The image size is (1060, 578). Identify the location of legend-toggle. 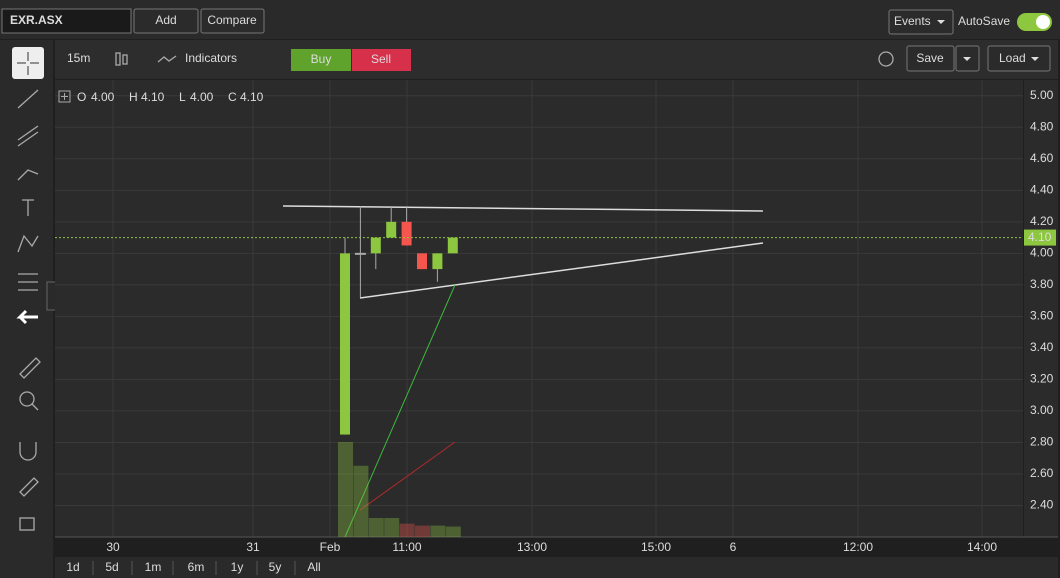
(64, 96).